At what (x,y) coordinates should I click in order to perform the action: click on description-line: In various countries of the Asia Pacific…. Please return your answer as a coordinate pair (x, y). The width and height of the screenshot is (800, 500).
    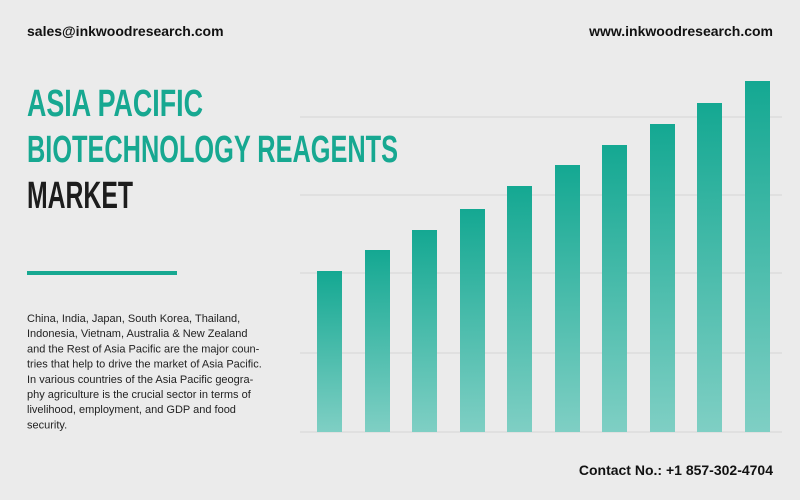
    Looking at the image, I should click on (140, 380).